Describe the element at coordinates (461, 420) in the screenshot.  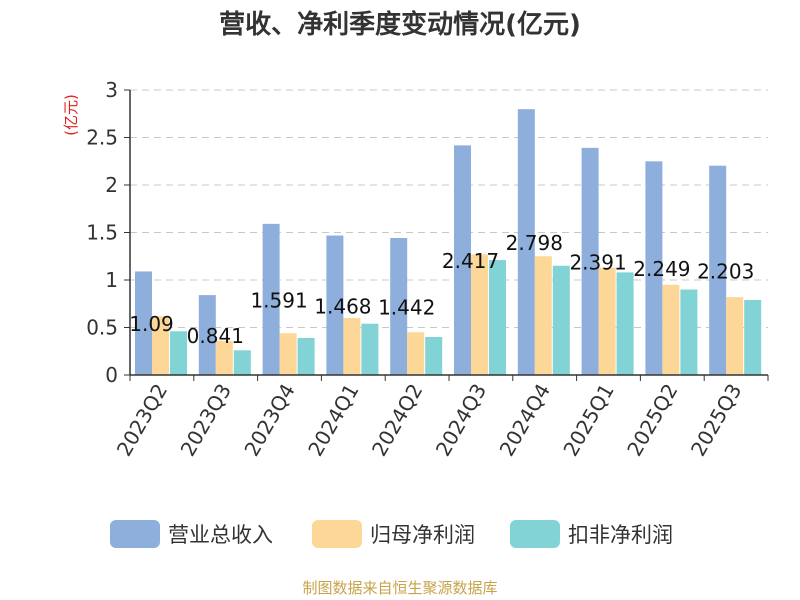
I see `x-tick-label: 2024Q3` at that location.